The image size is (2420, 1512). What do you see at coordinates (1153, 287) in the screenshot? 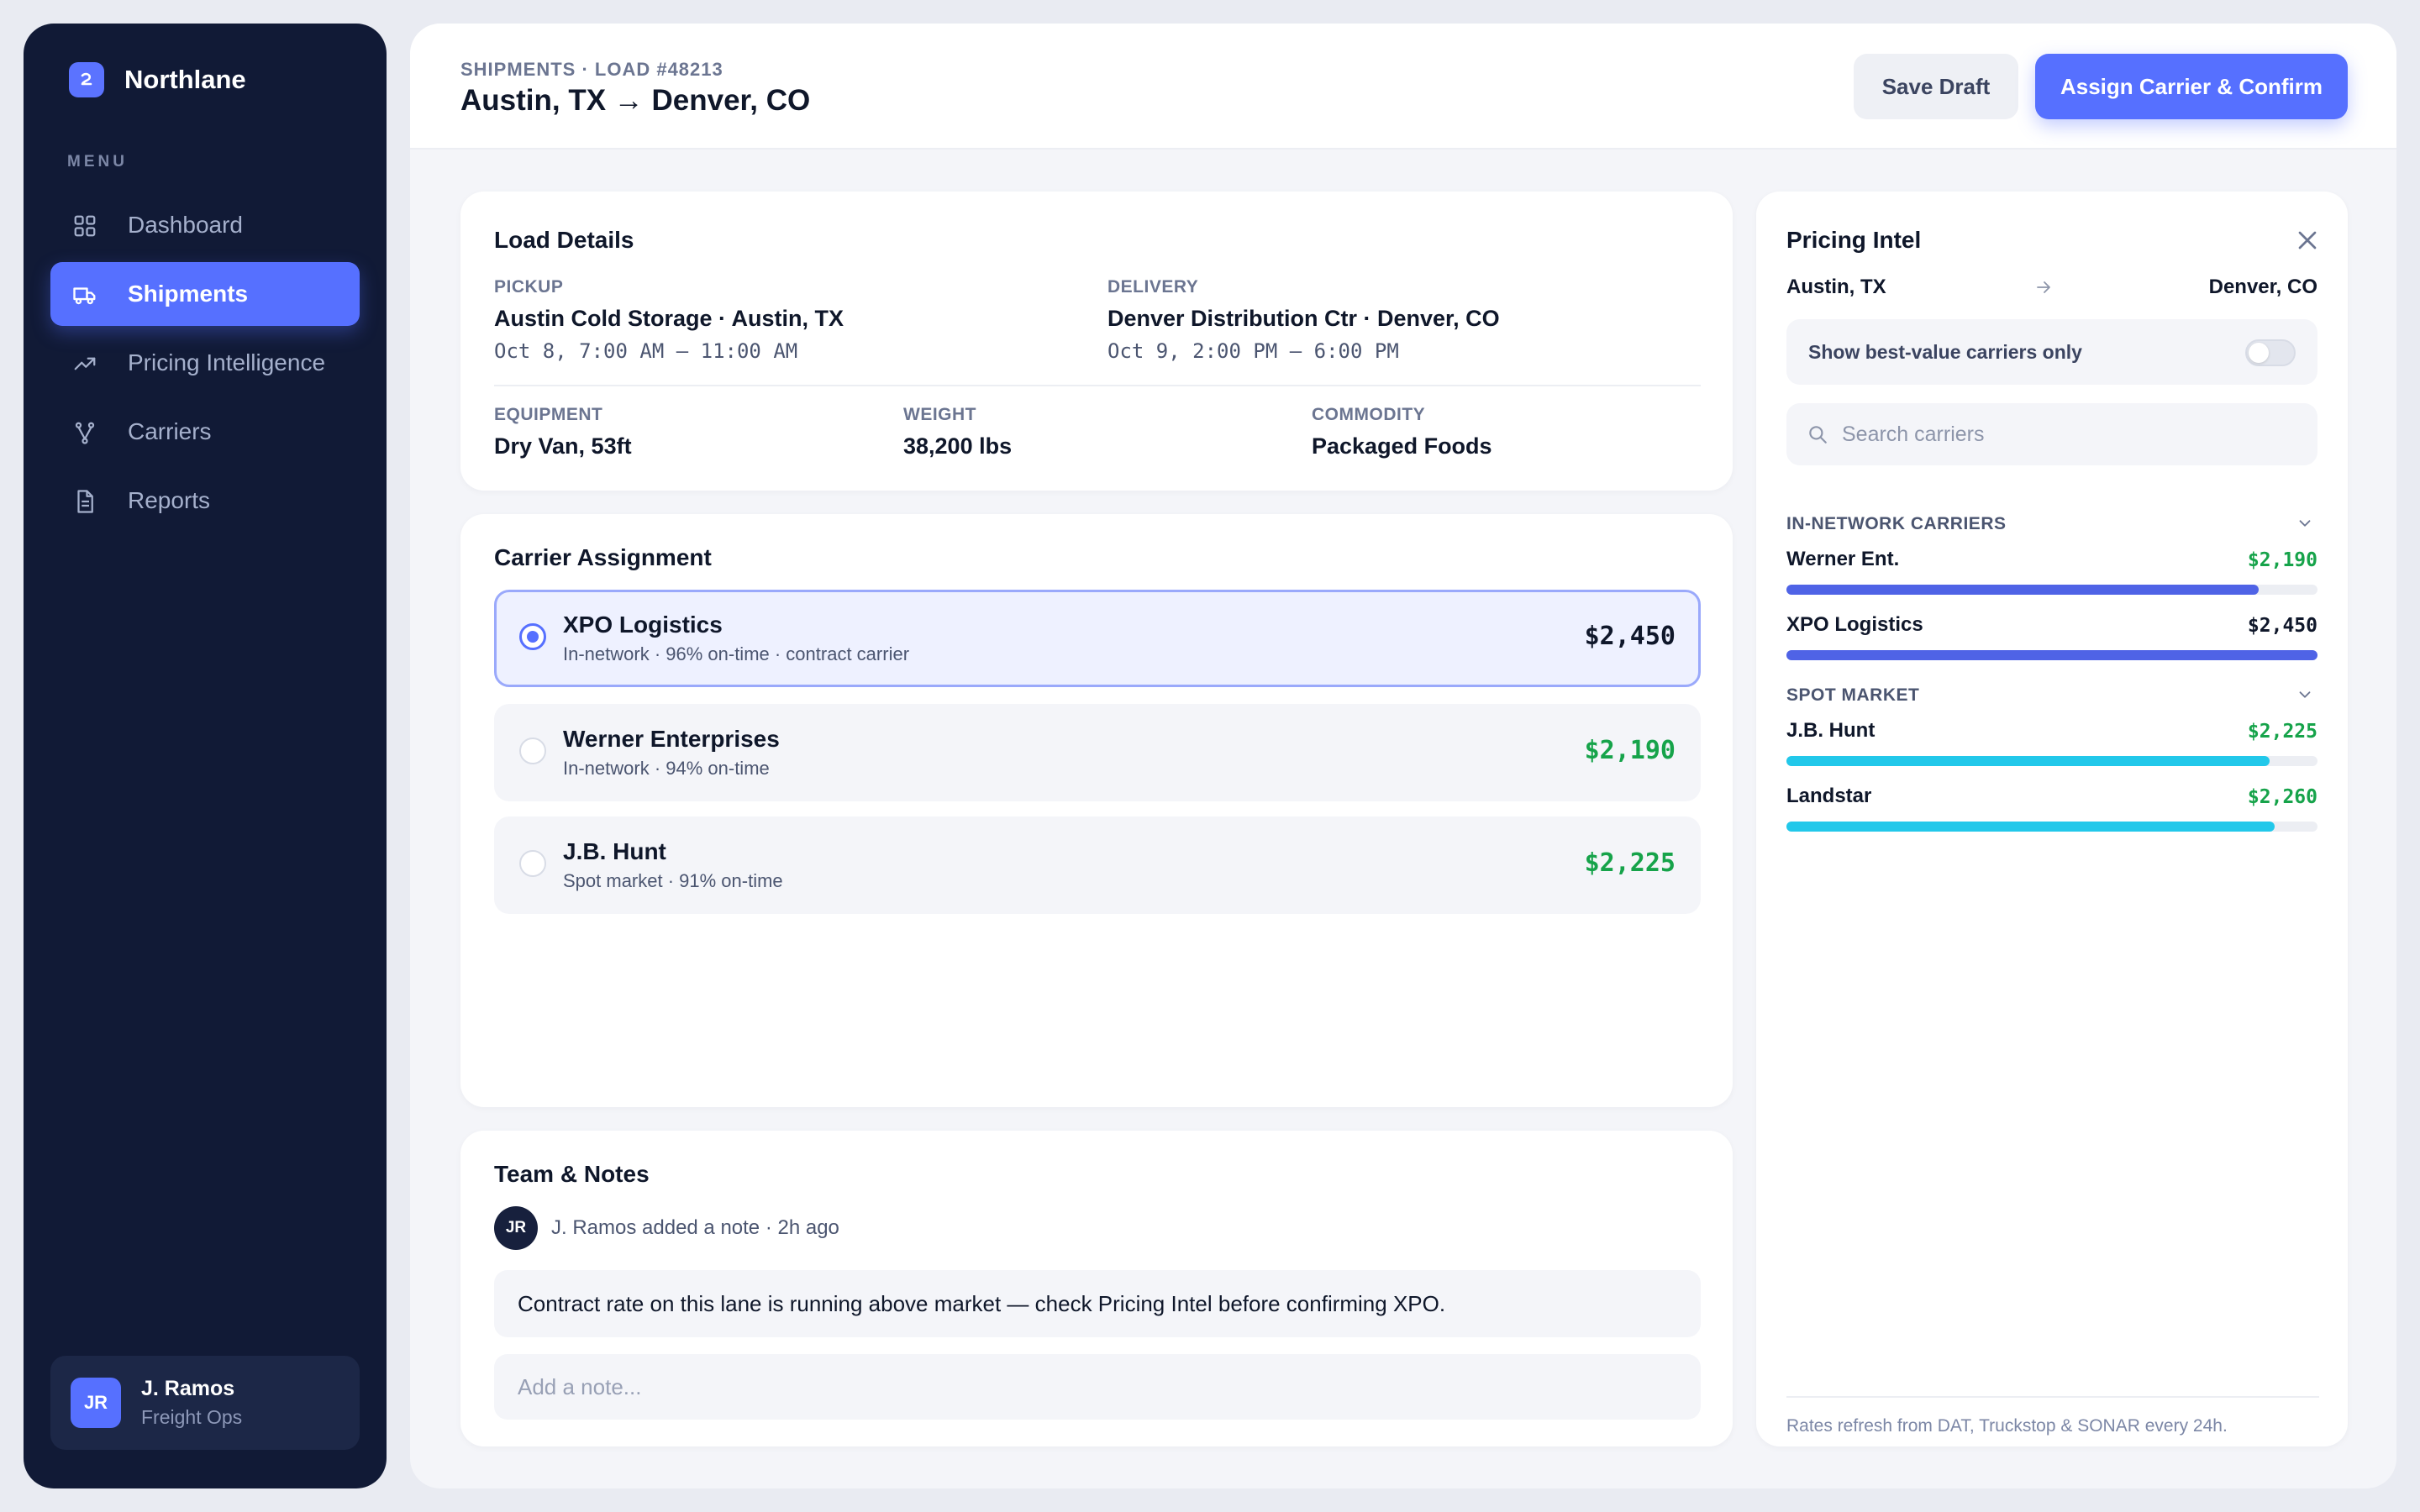
I see `delivery-label: DELIVERY` at bounding box center [1153, 287].